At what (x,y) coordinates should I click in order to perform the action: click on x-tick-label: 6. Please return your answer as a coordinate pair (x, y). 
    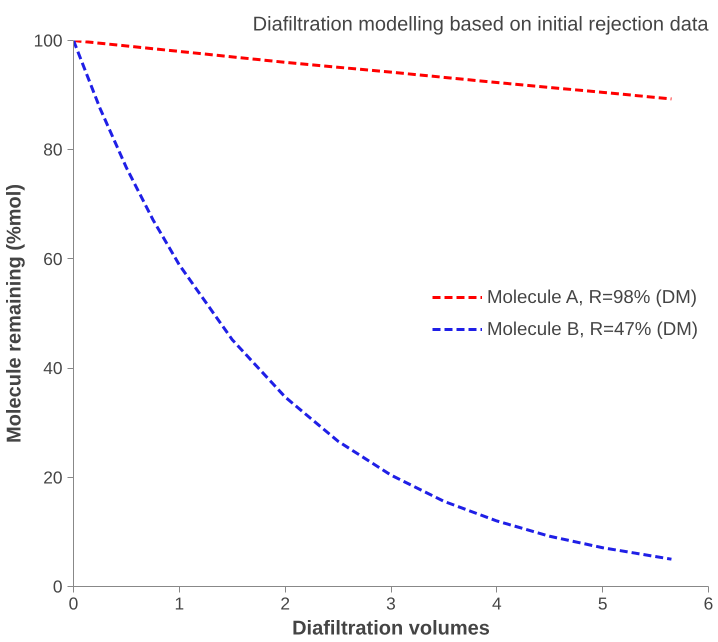
    Looking at the image, I should click on (709, 604).